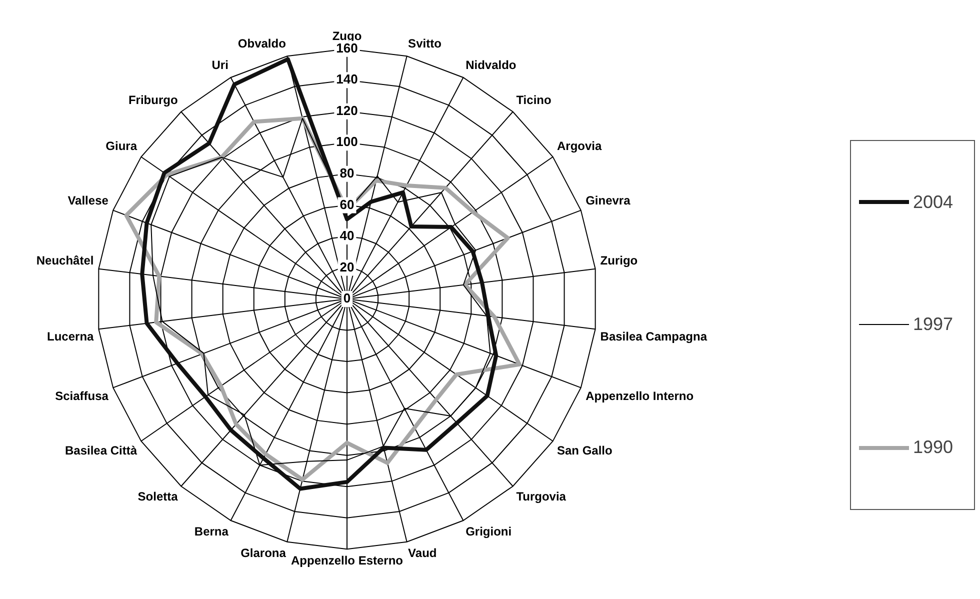 Image resolution: width=980 pixels, height=599 pixels. What do you see at coordinates (347, 561) in the screenshot?
I see `spoke-label: Appenzello Esterno` at bounding box center [347, 561].